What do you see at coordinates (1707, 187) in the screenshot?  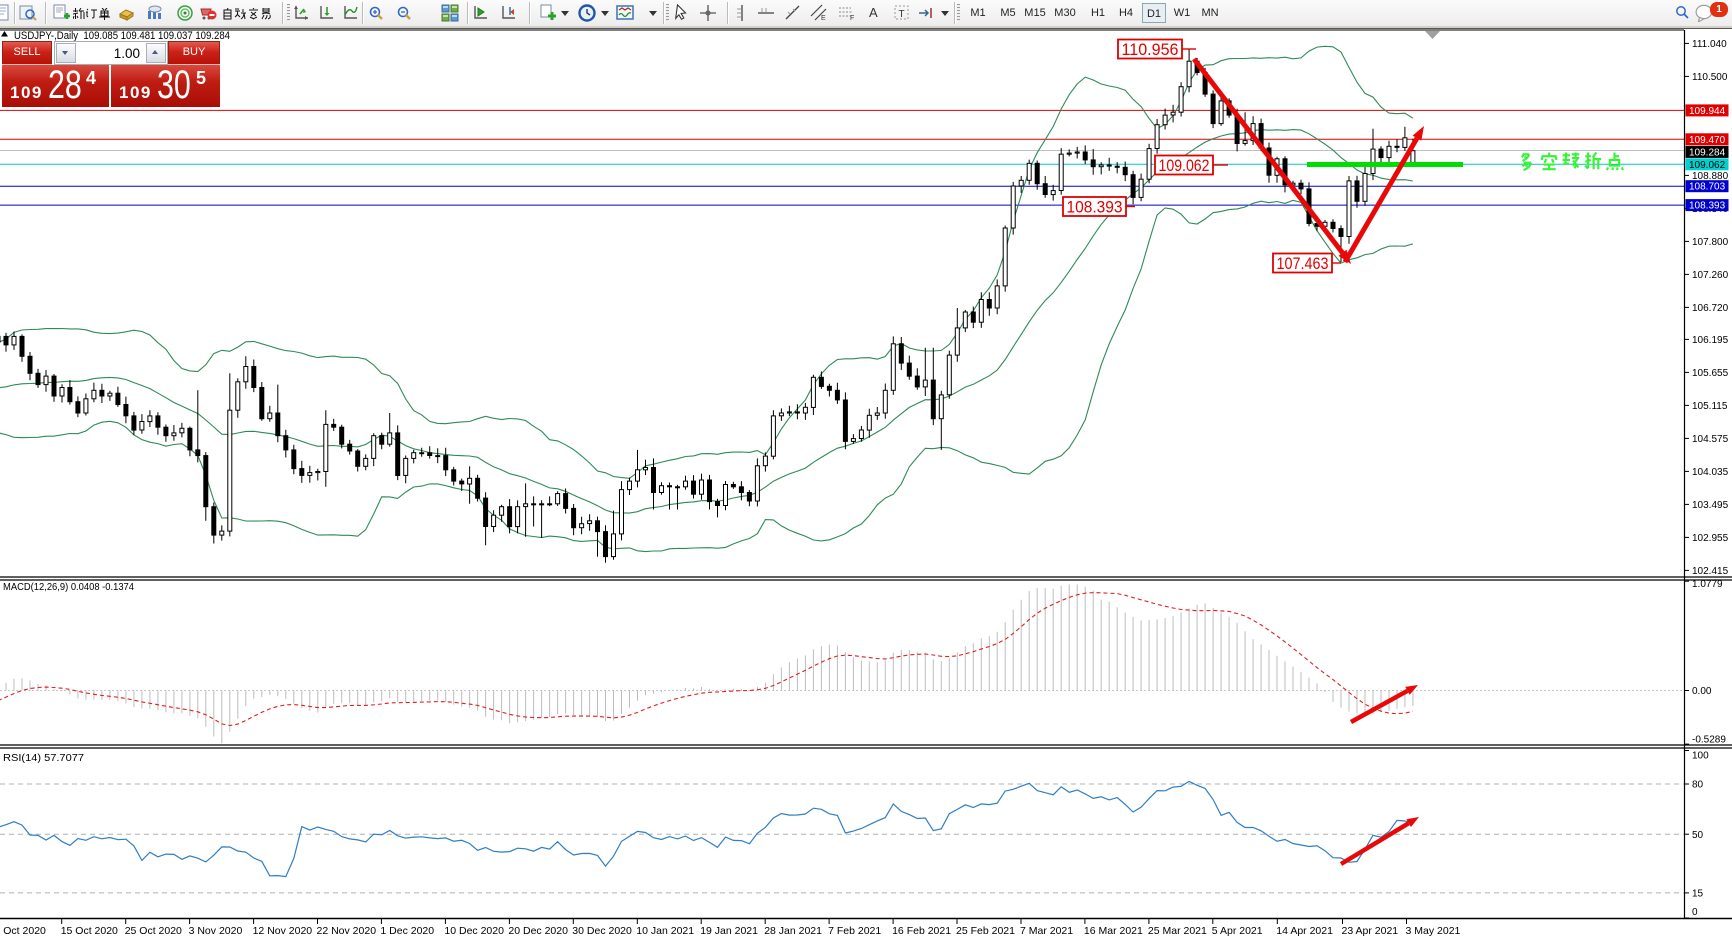 I see `svg-text: 108.703` at bounding box center [1707, 187].